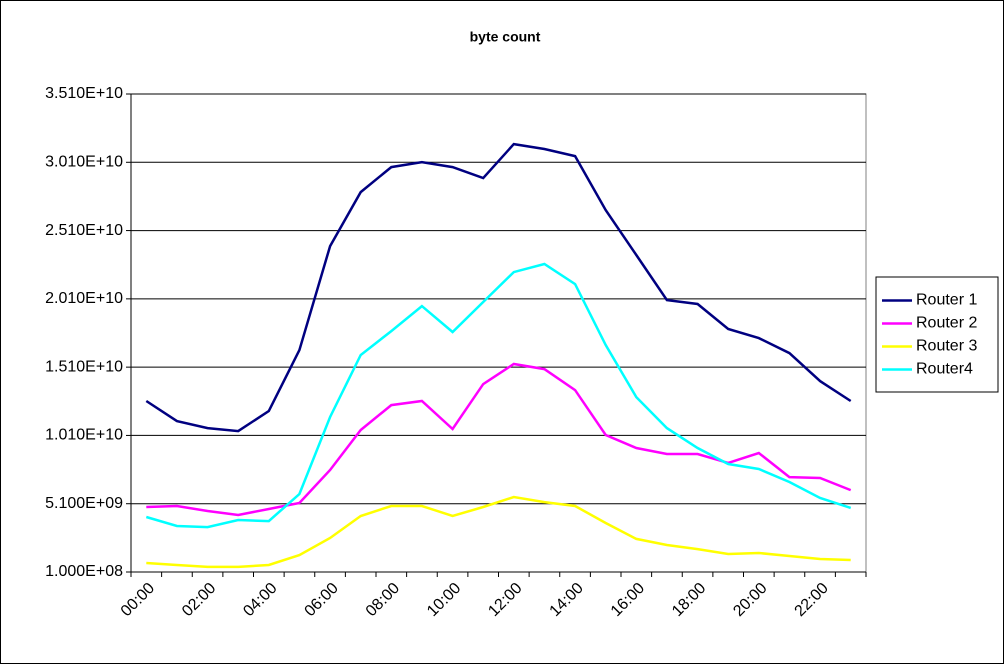 The height and width of the screenshot is (670, 1005). What do you see at coordinates (84, 503) in the screenshot?
I see `y-tick-label: 5.100E+09` at bounding box center [84, 503].